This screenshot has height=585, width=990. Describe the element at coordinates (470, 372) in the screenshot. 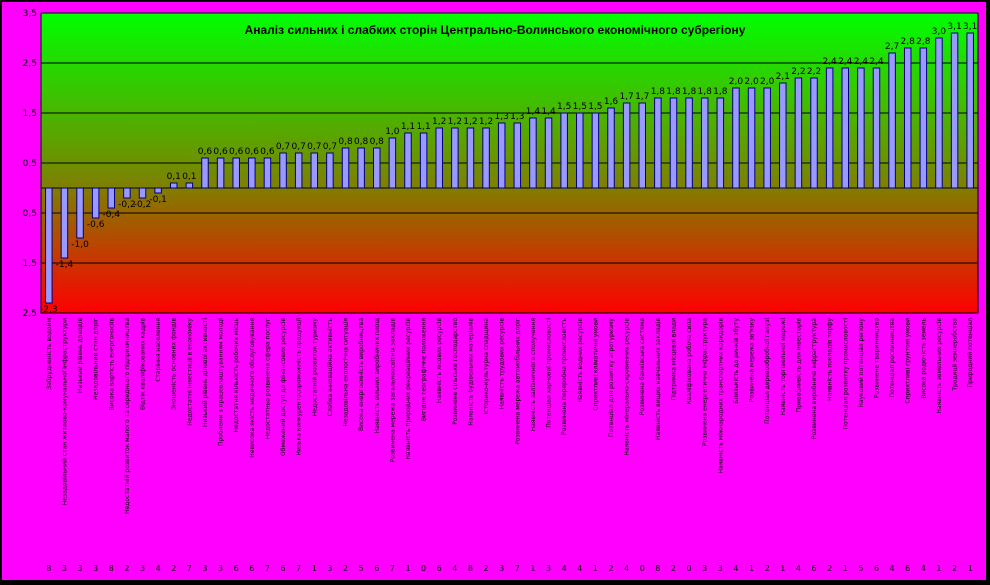

I see `category-label: Наявність будівельних матеріалів` at that location.